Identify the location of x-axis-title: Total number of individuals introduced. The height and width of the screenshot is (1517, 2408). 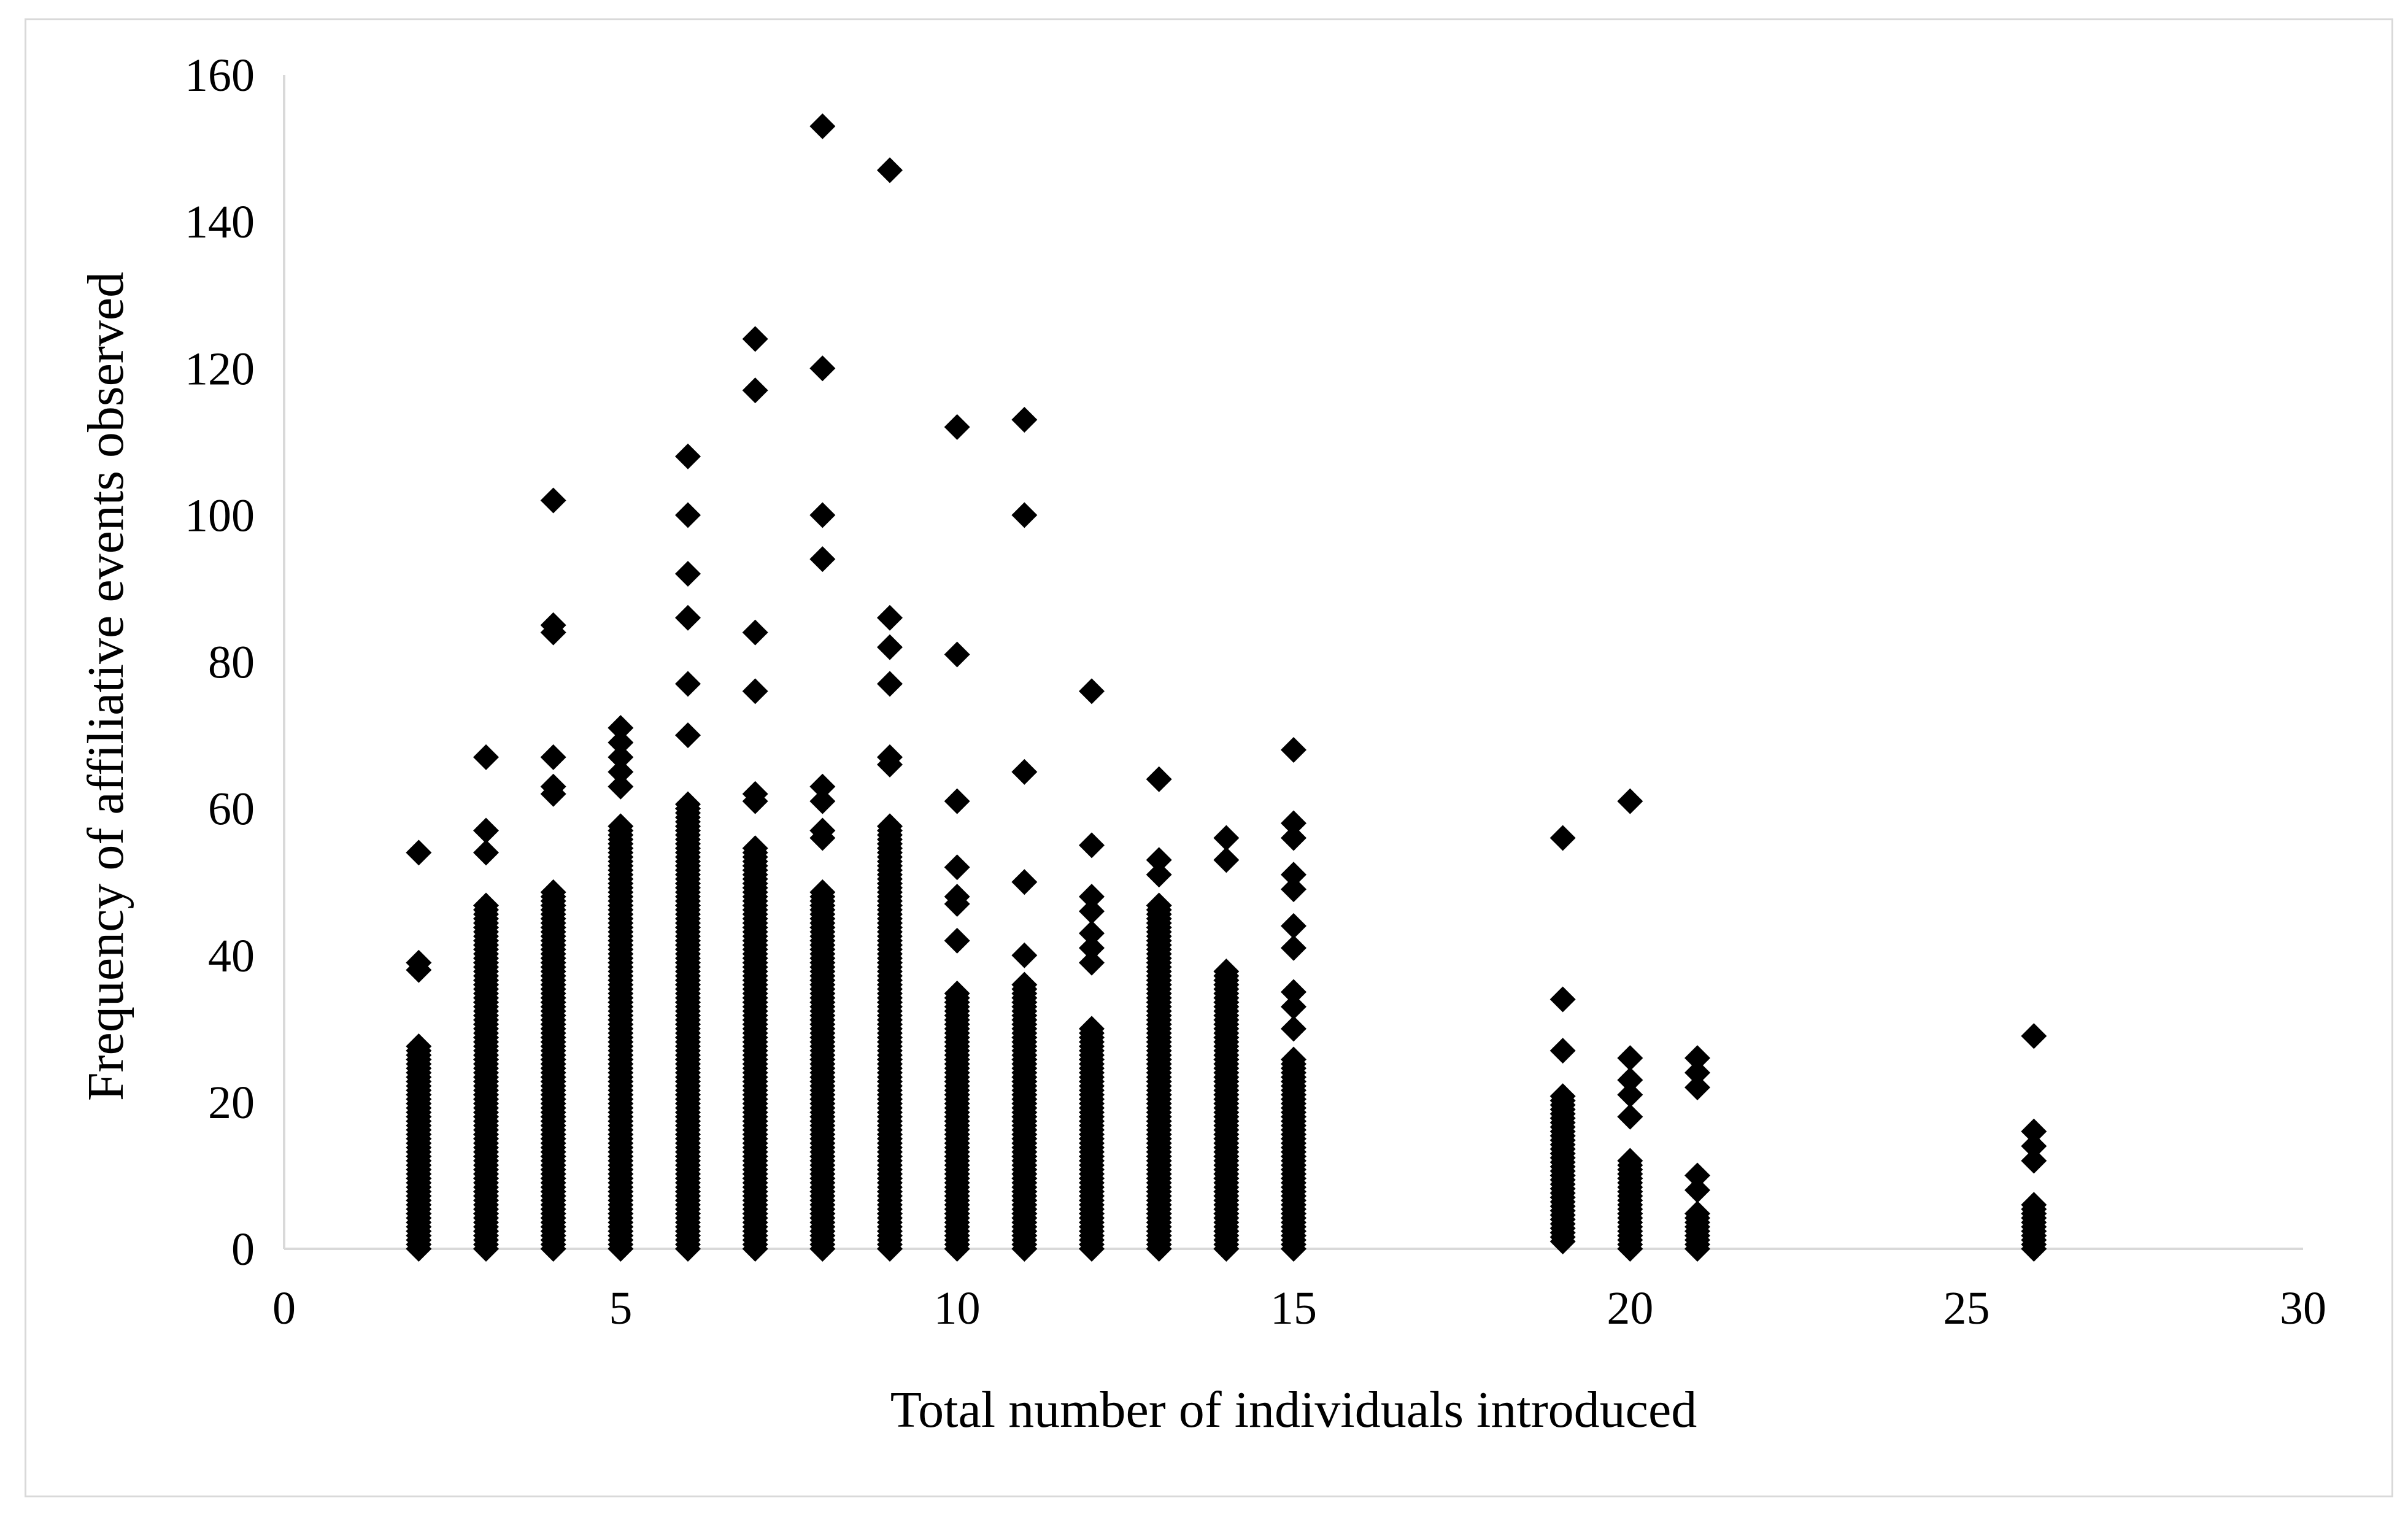
(1294, 1409).